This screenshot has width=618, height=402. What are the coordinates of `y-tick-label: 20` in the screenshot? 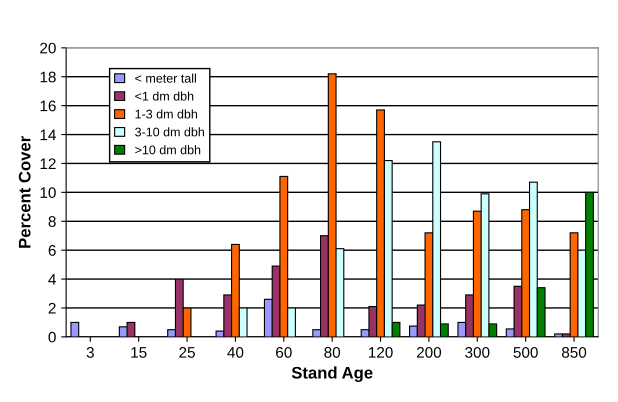 It's located at (48, 48).